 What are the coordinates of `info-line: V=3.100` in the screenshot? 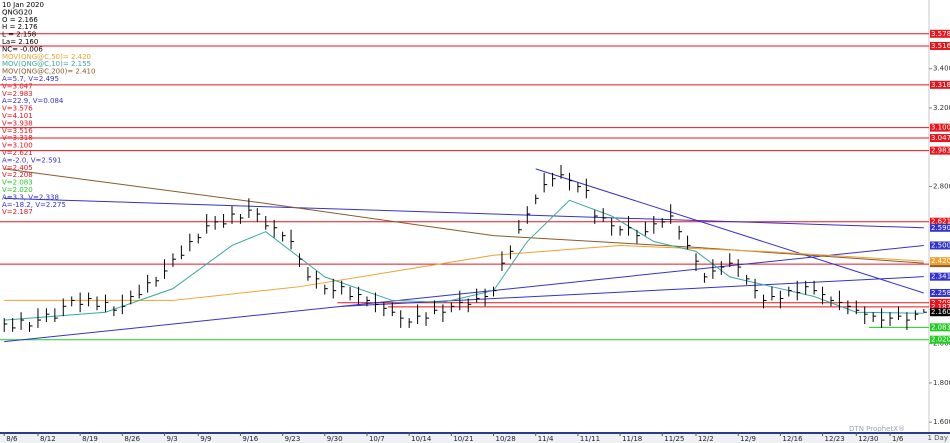 It's located at (17, 146).